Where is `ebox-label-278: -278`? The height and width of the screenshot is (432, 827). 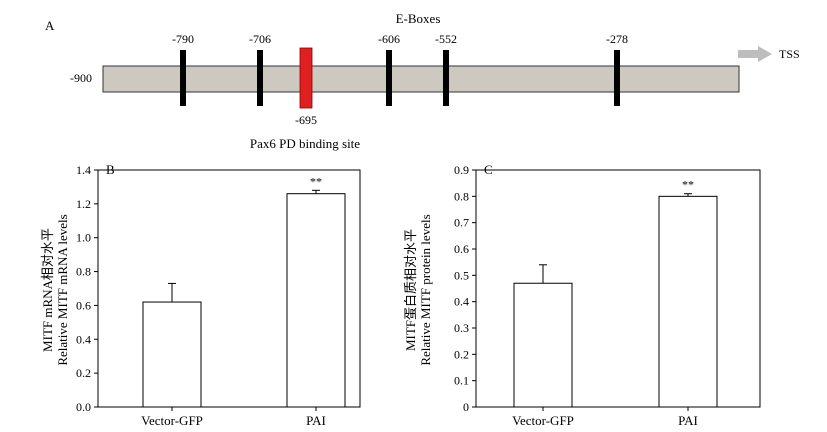
ebox-label-278: -278 is located at coordinates (617, 39).